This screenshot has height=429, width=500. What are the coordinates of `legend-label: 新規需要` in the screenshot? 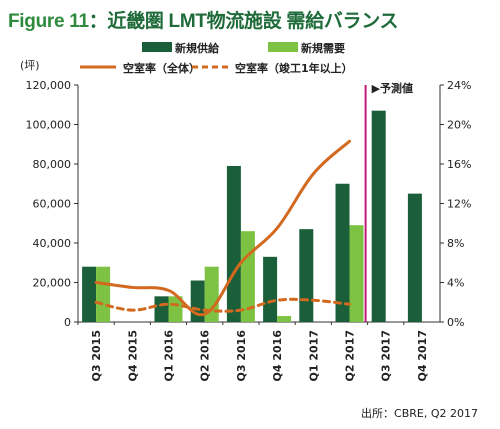 It's located at (323, 48).